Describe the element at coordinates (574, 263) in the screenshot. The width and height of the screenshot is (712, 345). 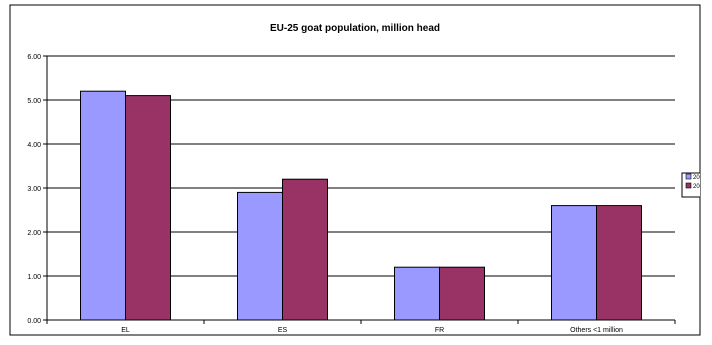
I see `bar-2004-others` at that location.